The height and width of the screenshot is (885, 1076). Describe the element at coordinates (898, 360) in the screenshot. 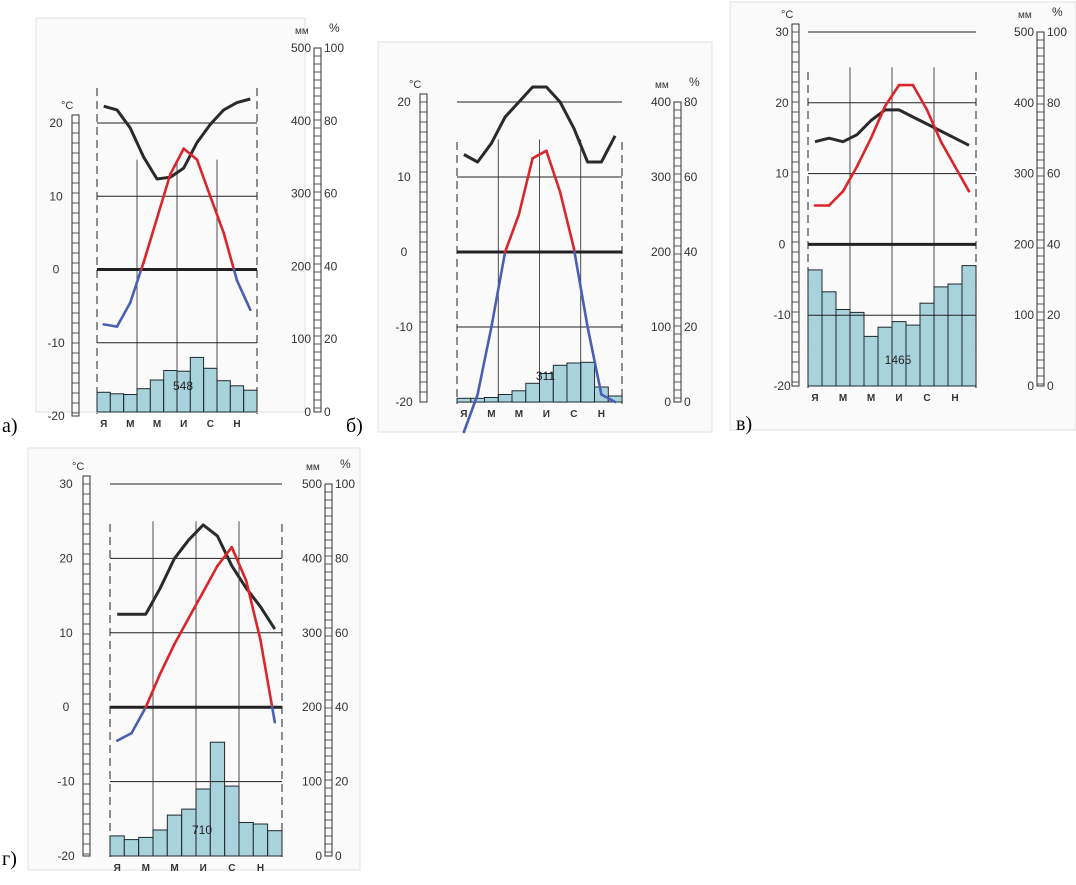

I see `annual-precipitation-total: 1465` at that location.